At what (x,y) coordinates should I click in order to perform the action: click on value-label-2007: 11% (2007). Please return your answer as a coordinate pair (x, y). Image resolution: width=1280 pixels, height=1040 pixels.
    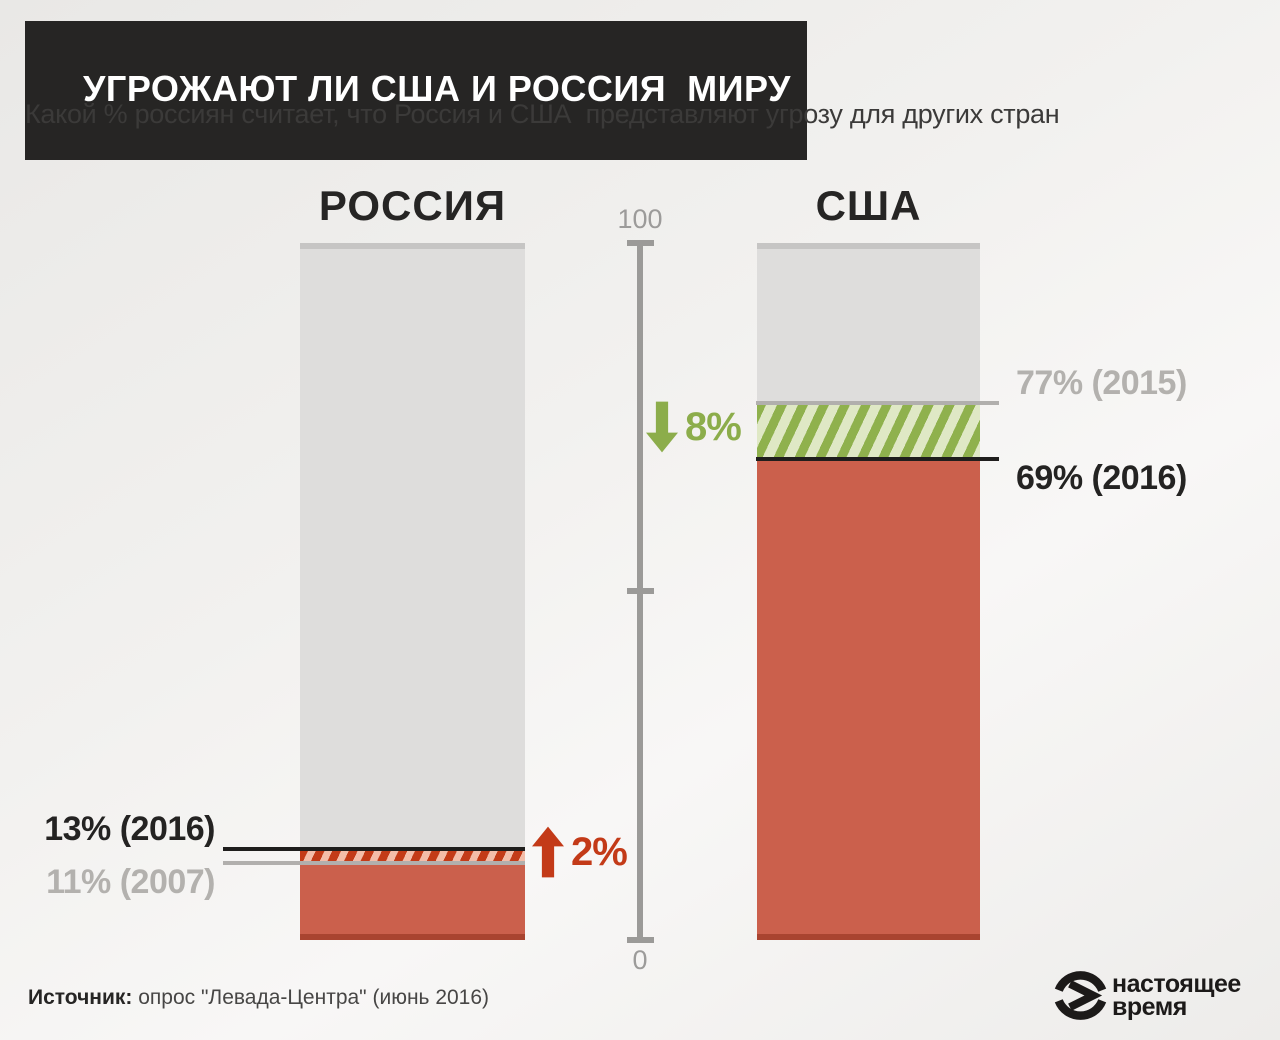
    Looking at the image, I should click on (130, 882).